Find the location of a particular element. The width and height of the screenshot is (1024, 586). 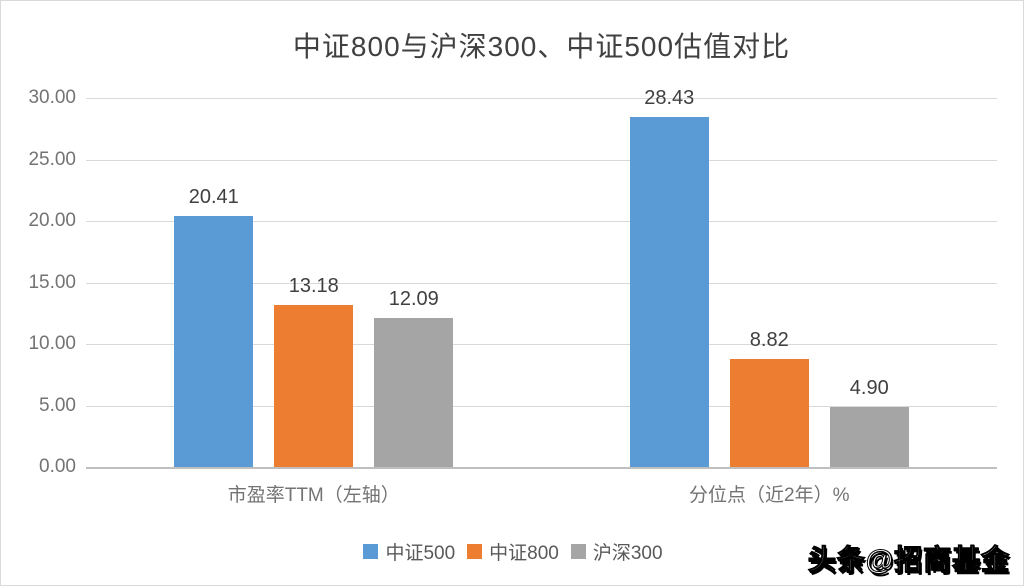

data-label: 8.82 is located at coordinates (769, 339).